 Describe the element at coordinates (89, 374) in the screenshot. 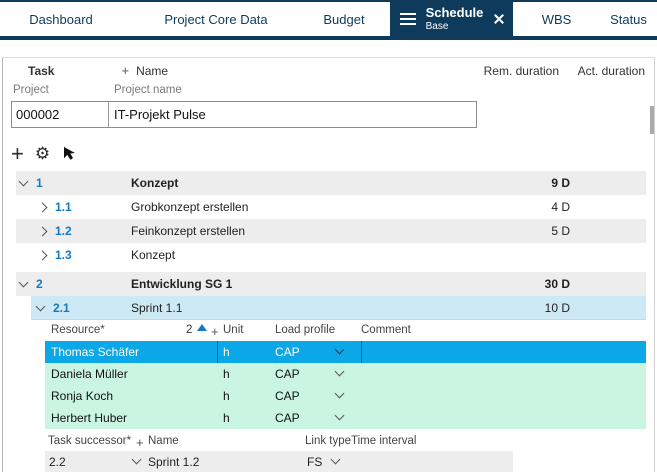

I see `resource-name: Daniela Müller` at that location.